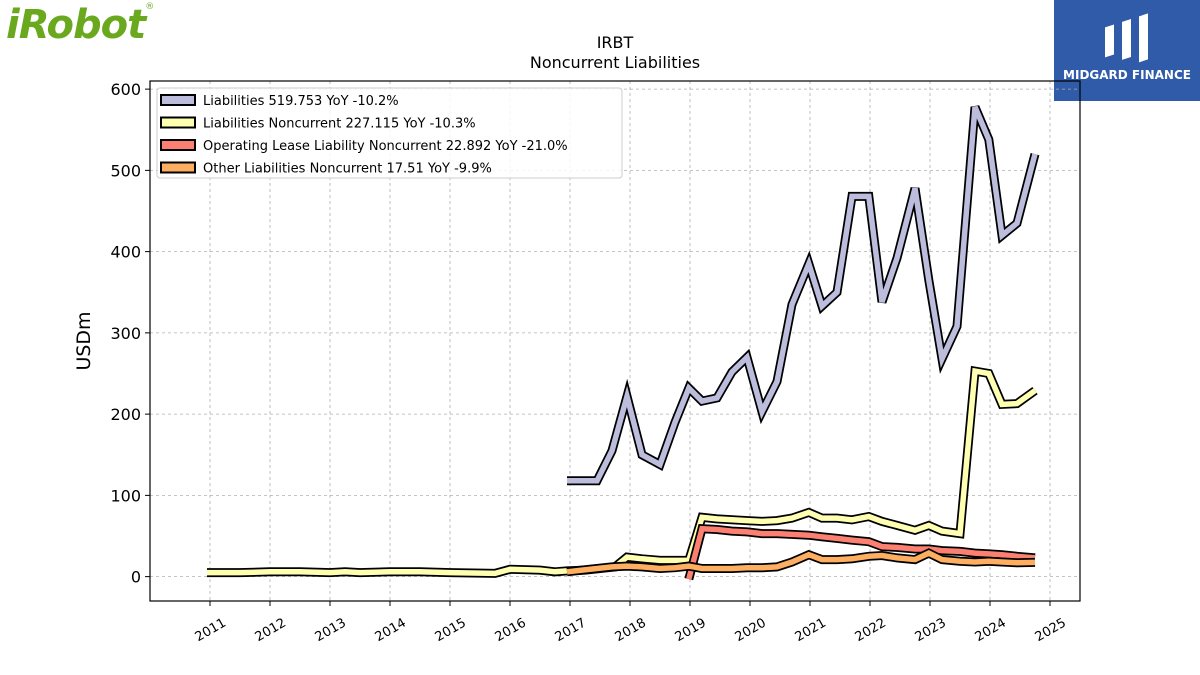  Describe the element at coordinates (871, 631) in the screenshot. I see `x-tick-label: 2022` at that location.